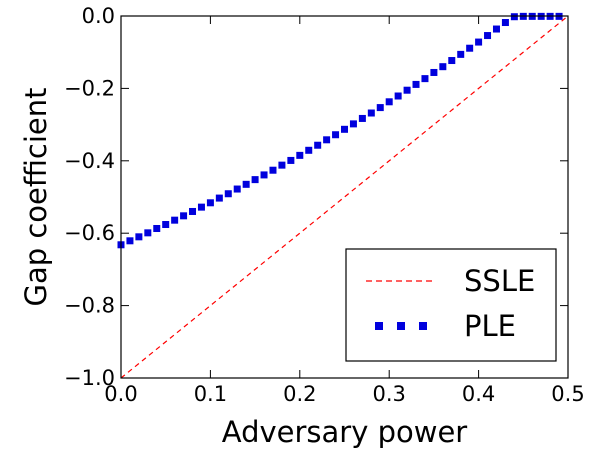 The height and width of the screenshot is (453, 612). Describe the element at coordinates (89, 88) in the screenshot. I see `y-tick-label-1: −0.2` at that location.